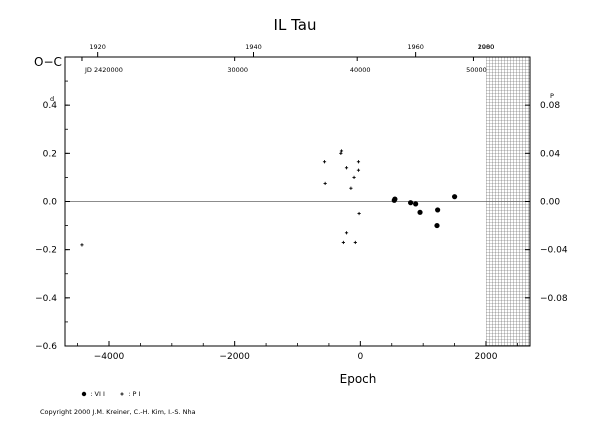 This screenshot has height=425, width=590. What do you see at coordinates (253, 47) in the screenshot?
I see `year-tick-label: 1940` at bounding box center [253, 47].